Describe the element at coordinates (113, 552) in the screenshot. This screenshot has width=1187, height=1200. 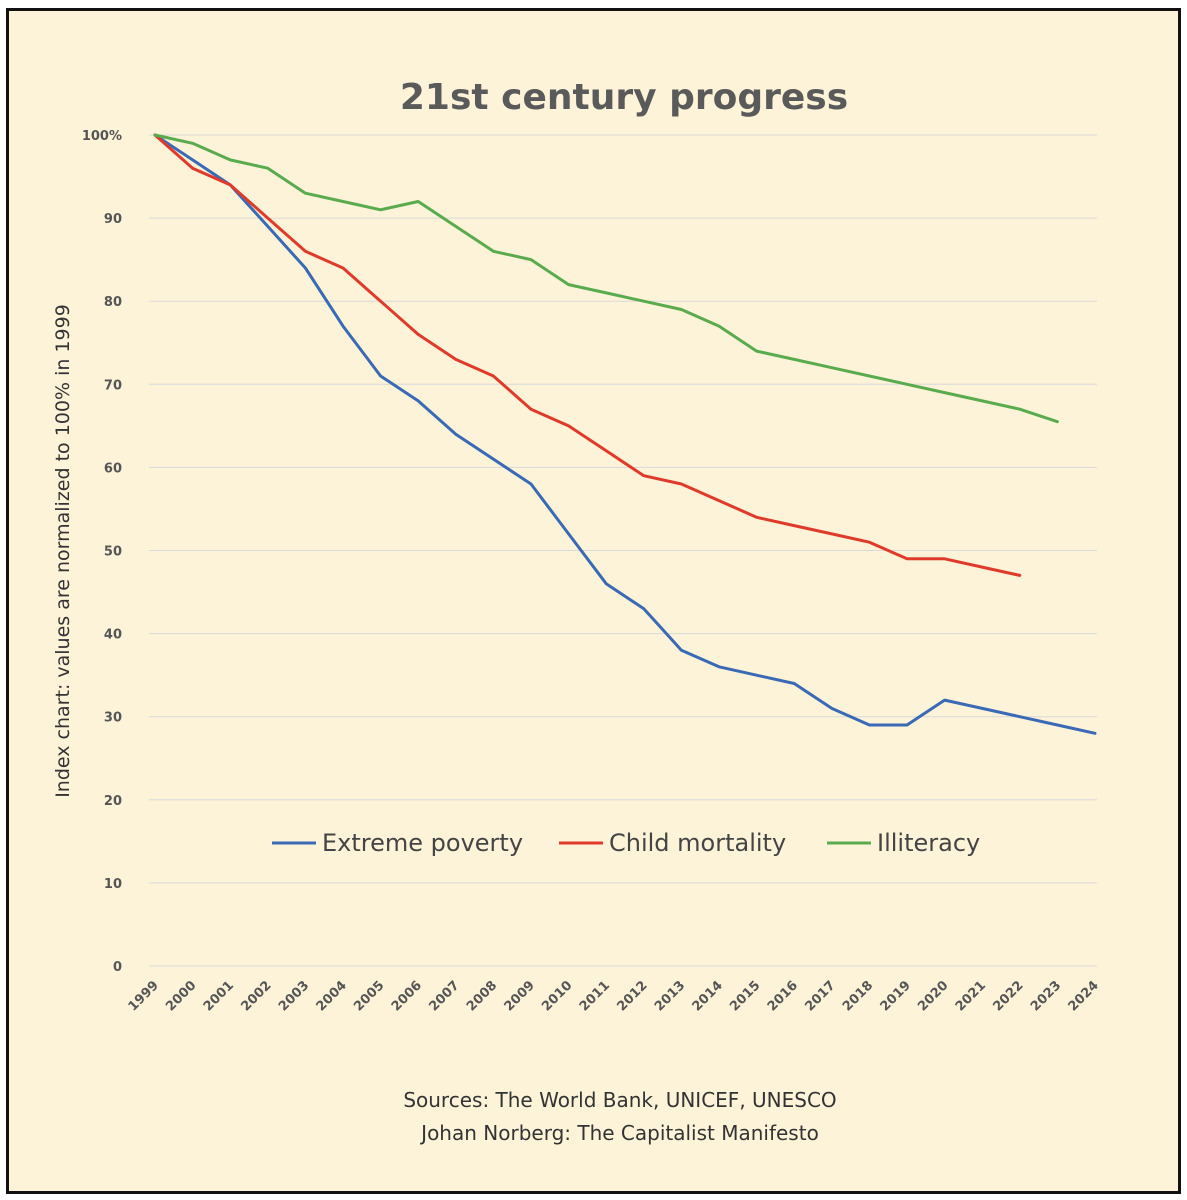
I see `y-tick-label: 50` at that location.